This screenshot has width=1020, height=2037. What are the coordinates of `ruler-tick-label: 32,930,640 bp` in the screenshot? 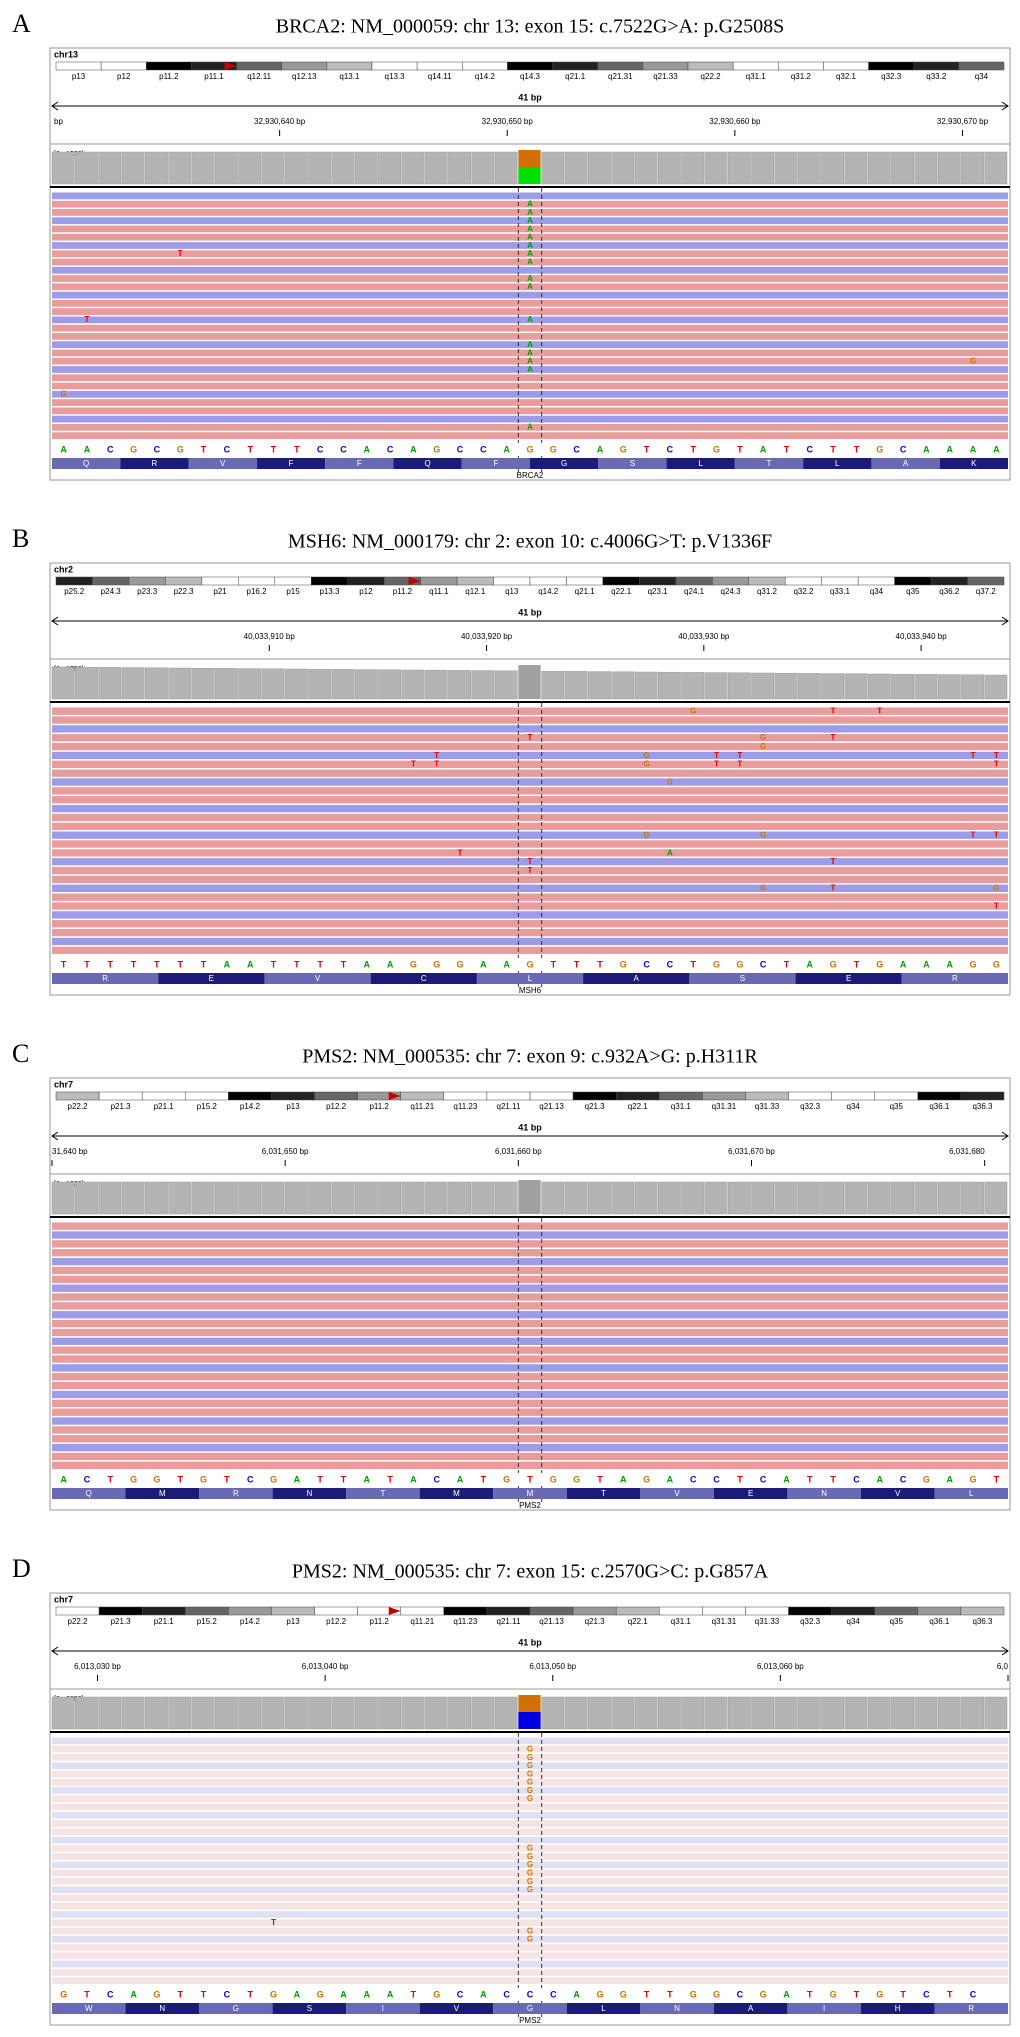 It's located at (280, 121).